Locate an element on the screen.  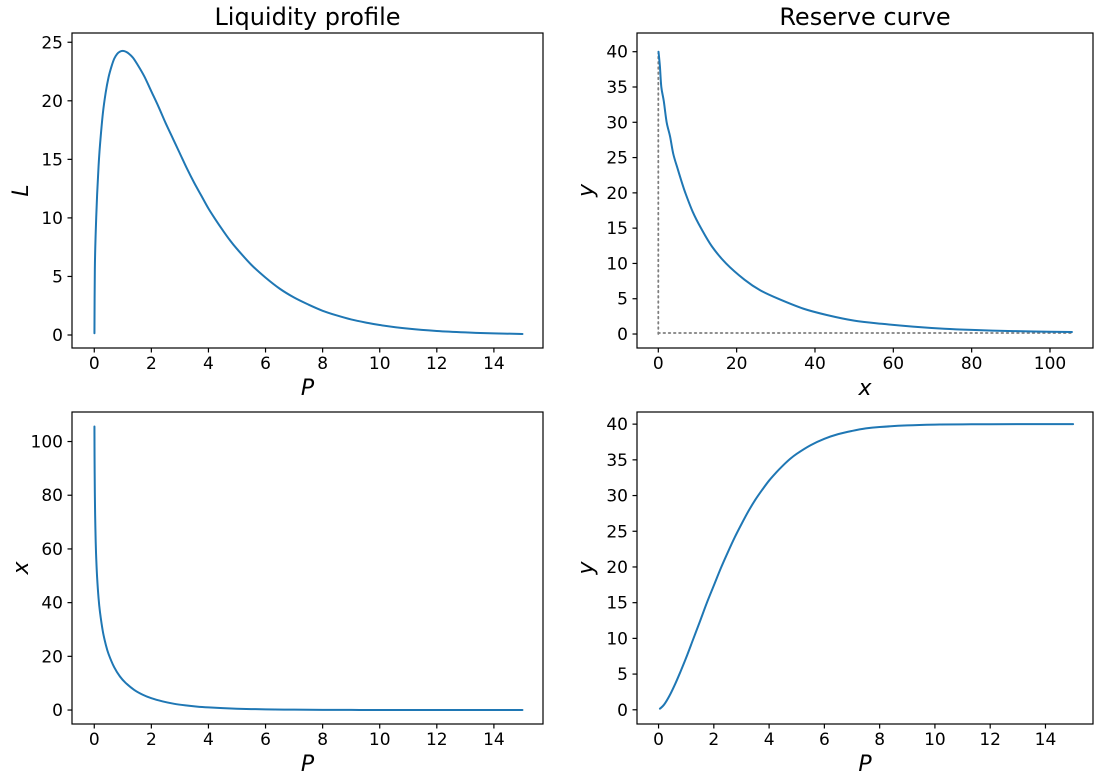
x-tick-label: 40 is located at coordinates (815, 364).